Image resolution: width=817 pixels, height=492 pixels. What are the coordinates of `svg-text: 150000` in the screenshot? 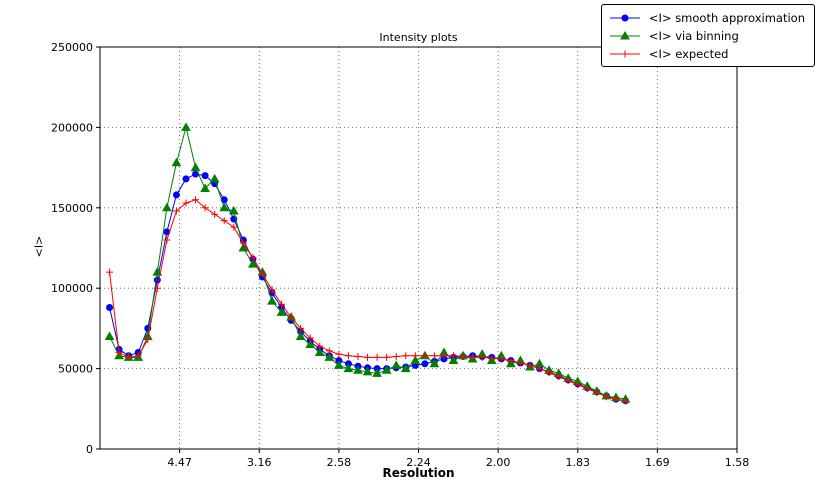 It's located at (72, 208).